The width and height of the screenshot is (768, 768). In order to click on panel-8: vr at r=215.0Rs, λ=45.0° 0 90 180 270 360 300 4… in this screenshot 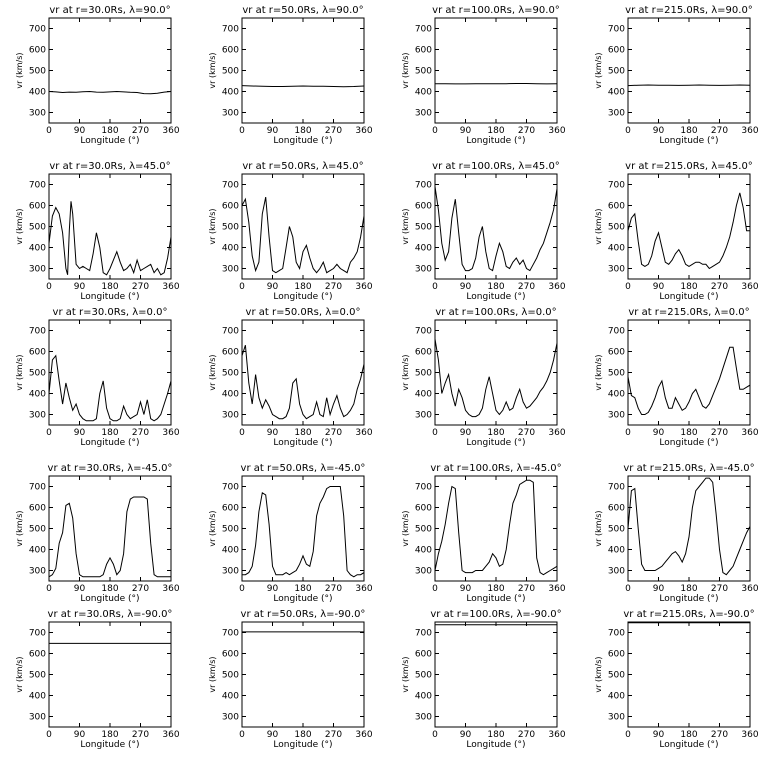, I will do `click(676, 231)`.